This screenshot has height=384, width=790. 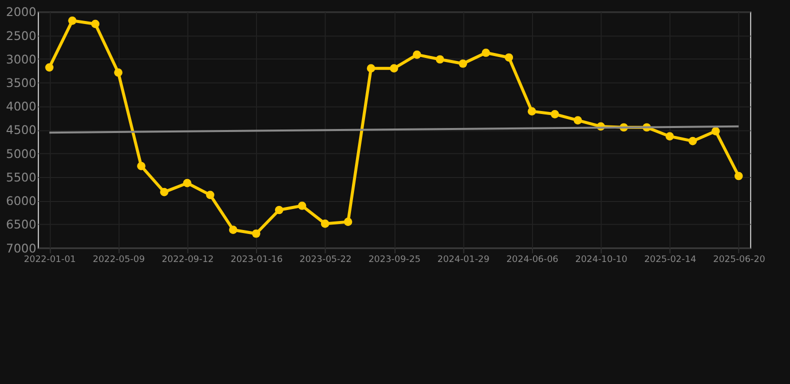 What do you see at coordinates (256, 260) in the screenshot?
I see `x-tick-label: 2023-01-16` at bounding box center [256, 260].